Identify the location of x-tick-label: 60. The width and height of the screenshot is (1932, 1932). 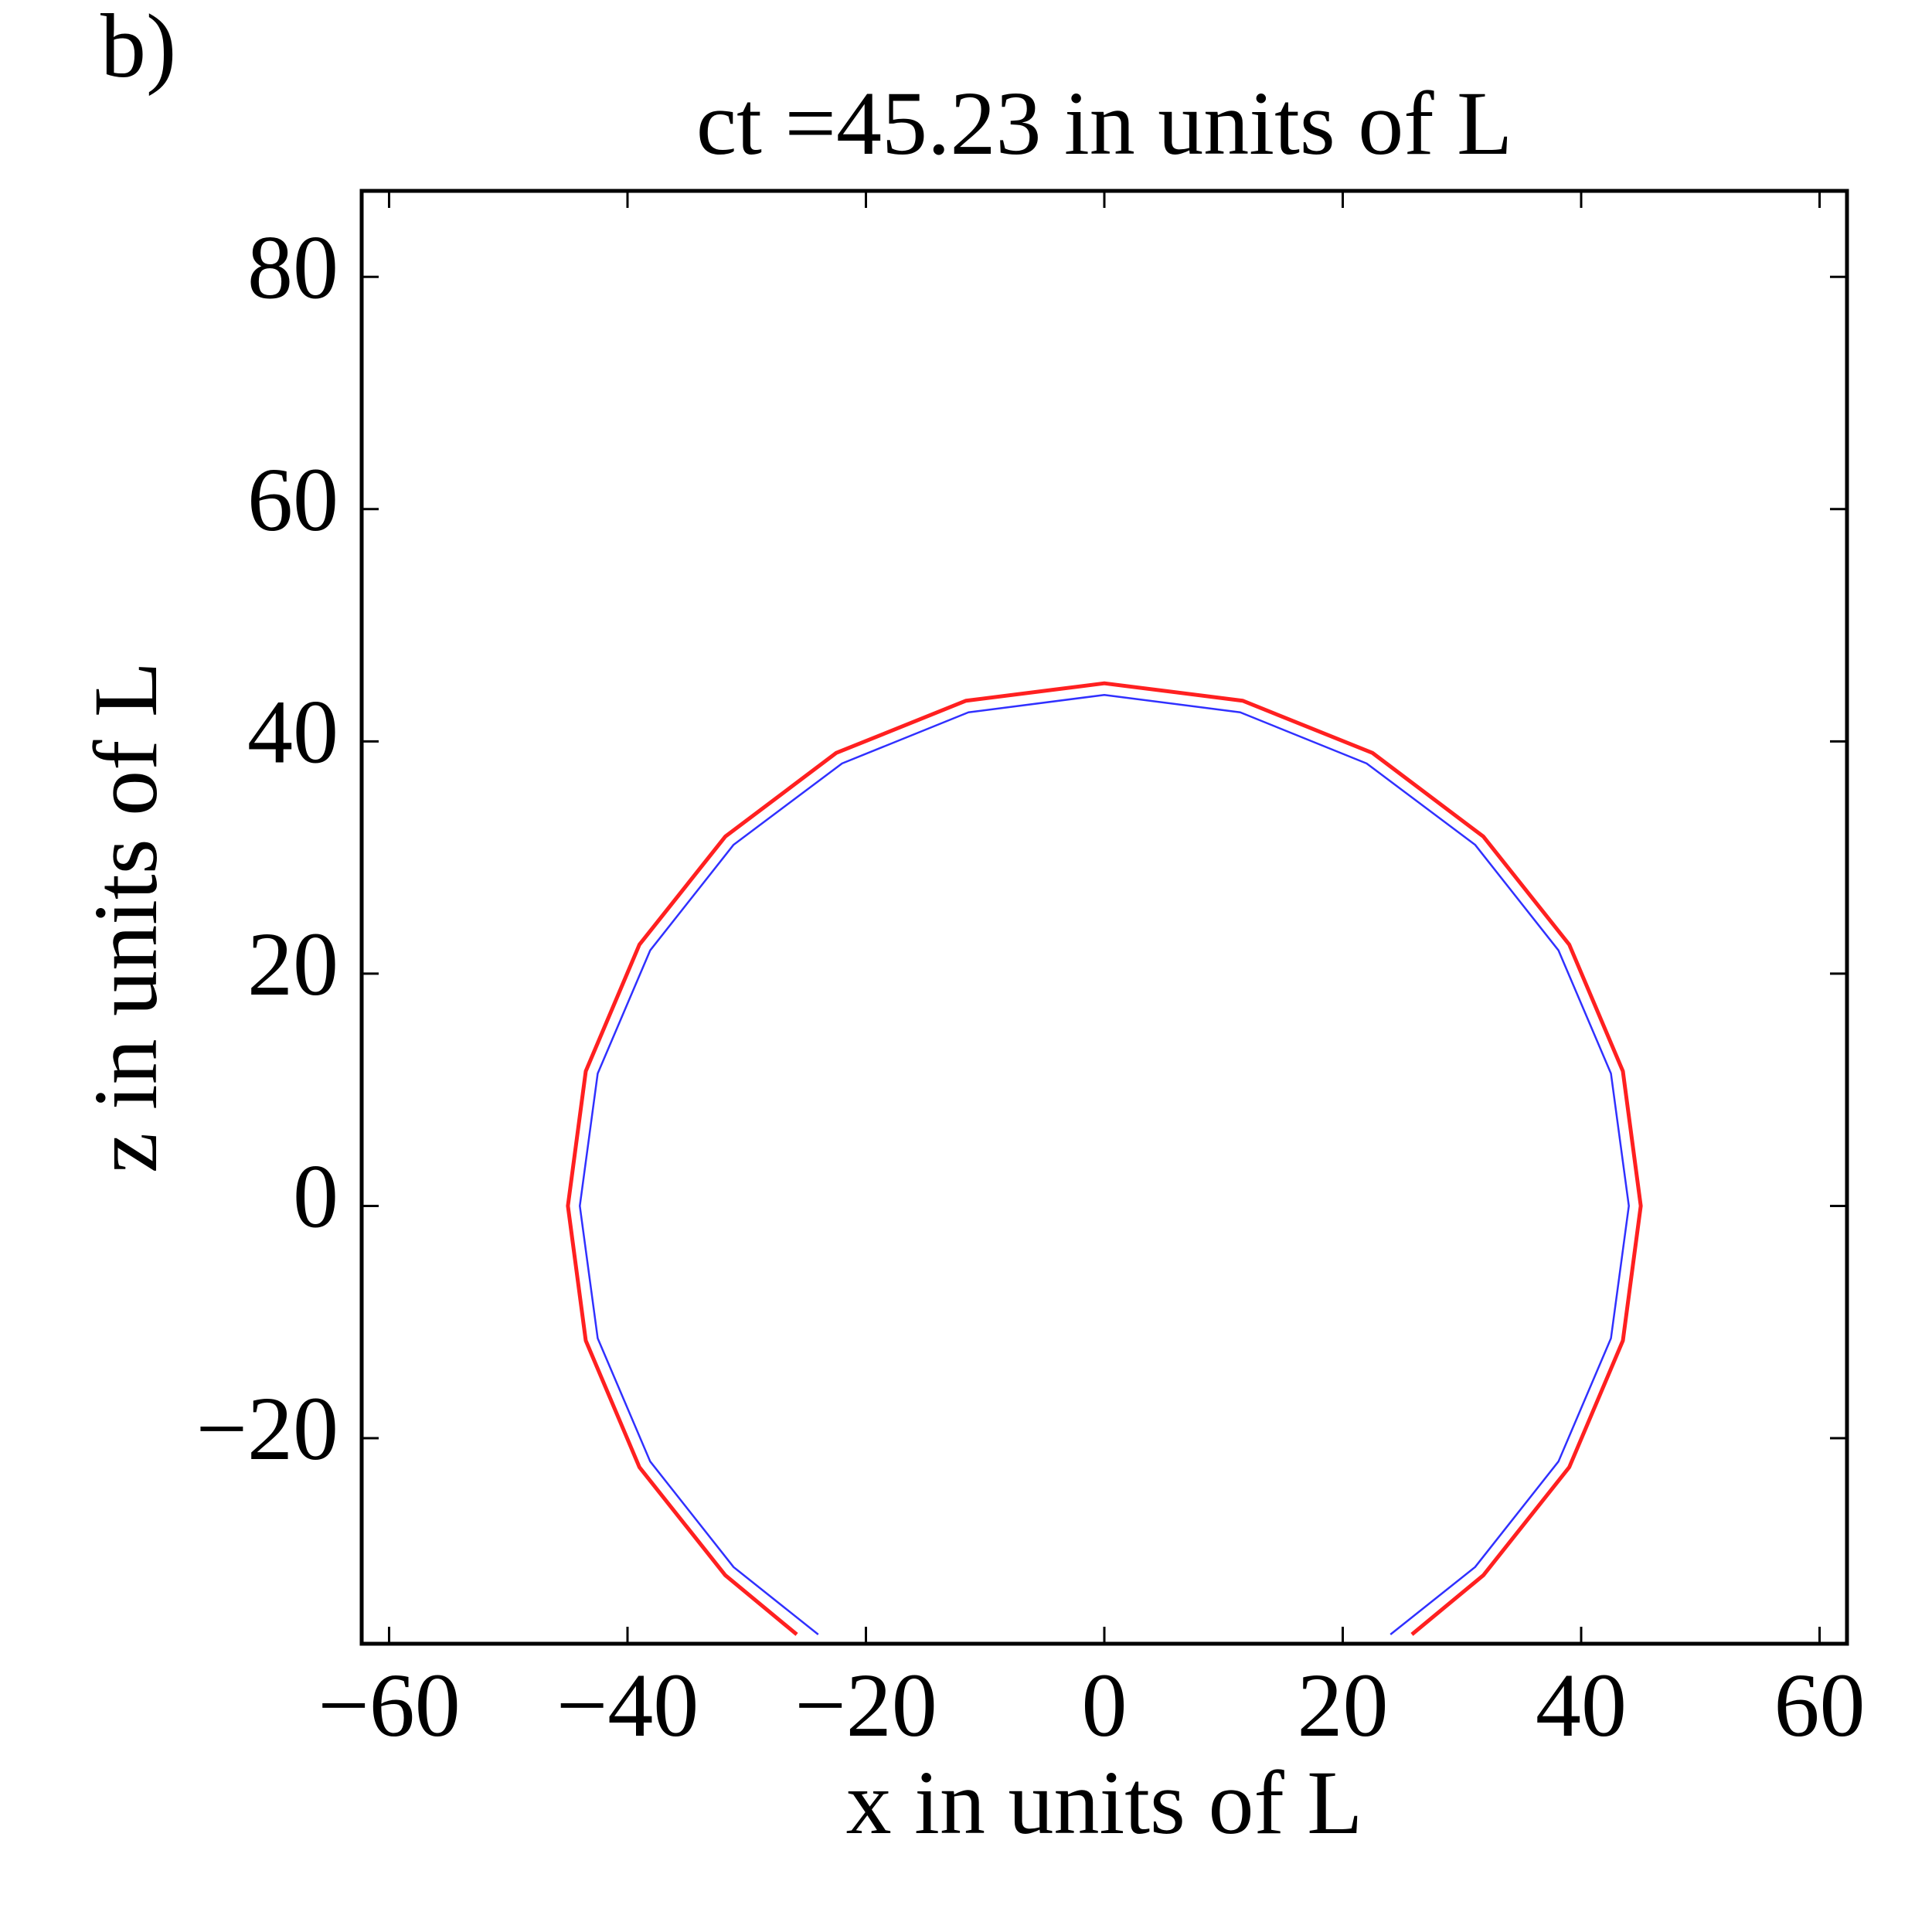
(1820, 1705).